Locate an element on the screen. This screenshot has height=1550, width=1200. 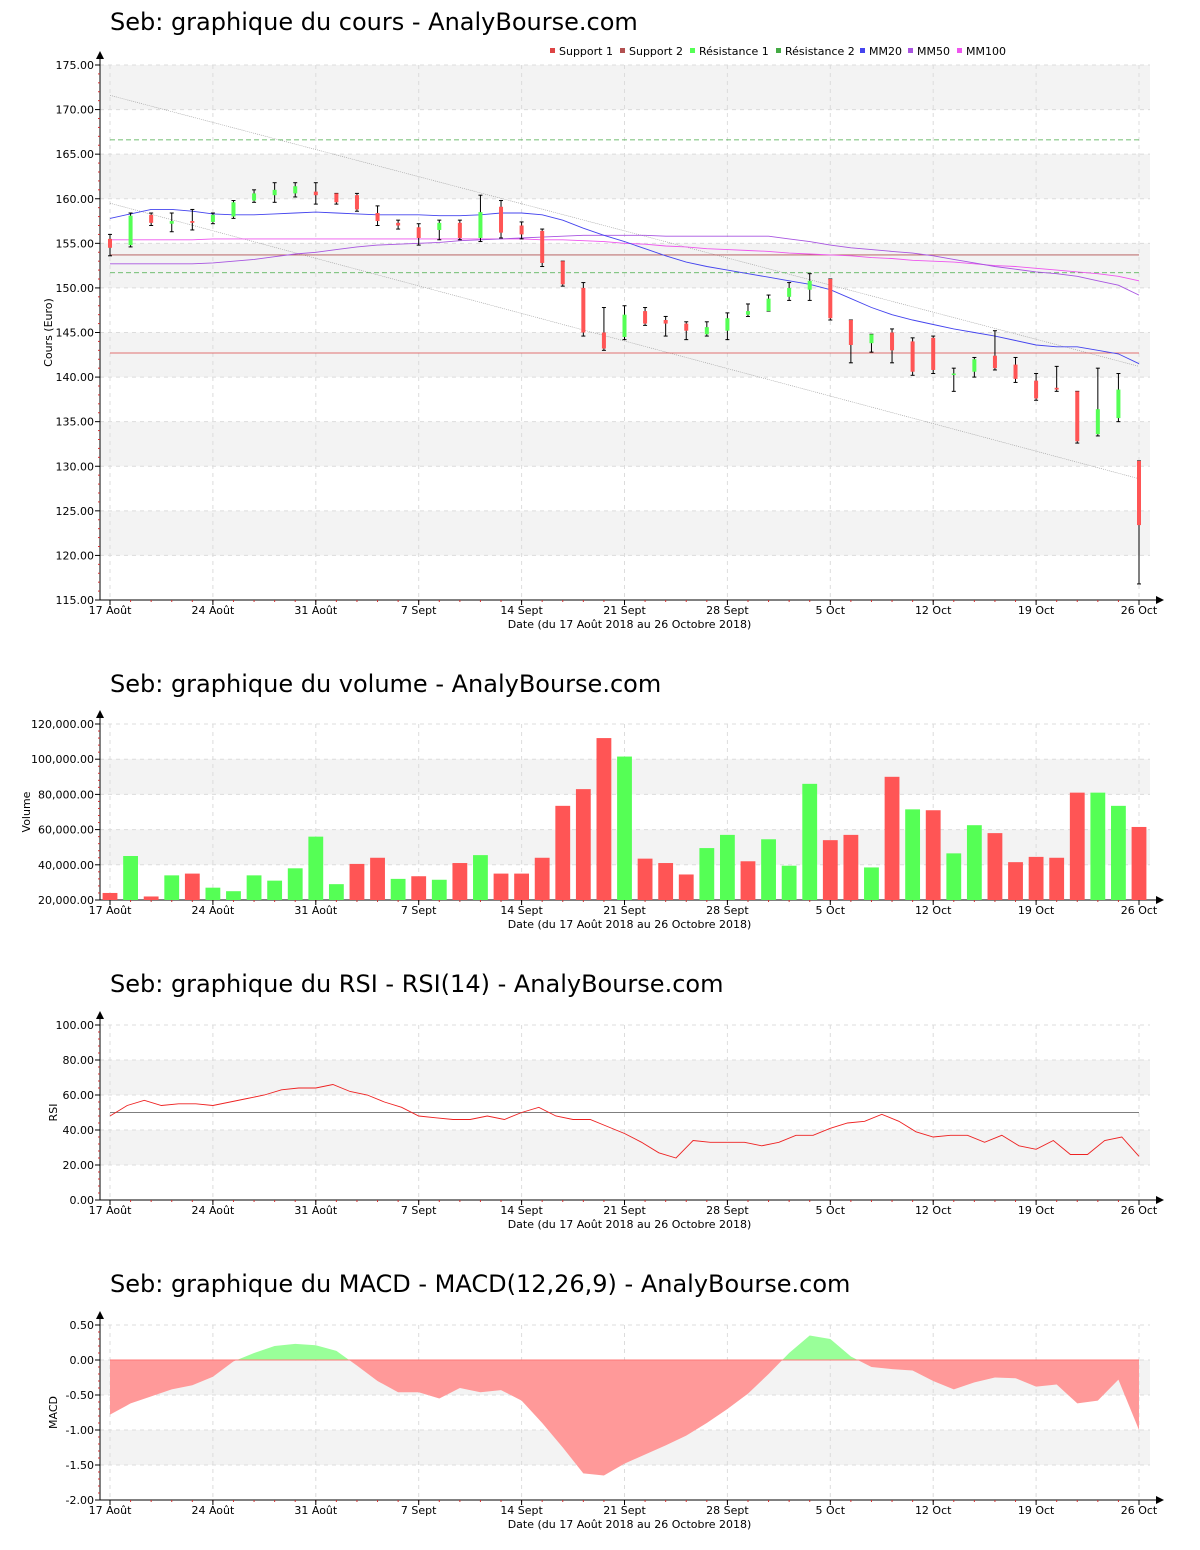
rsi-line is located at coordinates (624, 1121).